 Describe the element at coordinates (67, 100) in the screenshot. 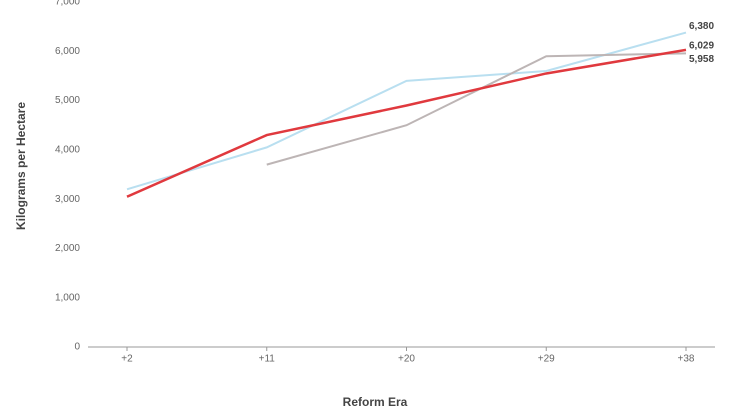

I see `y-tick-label: 5,000` at that location.